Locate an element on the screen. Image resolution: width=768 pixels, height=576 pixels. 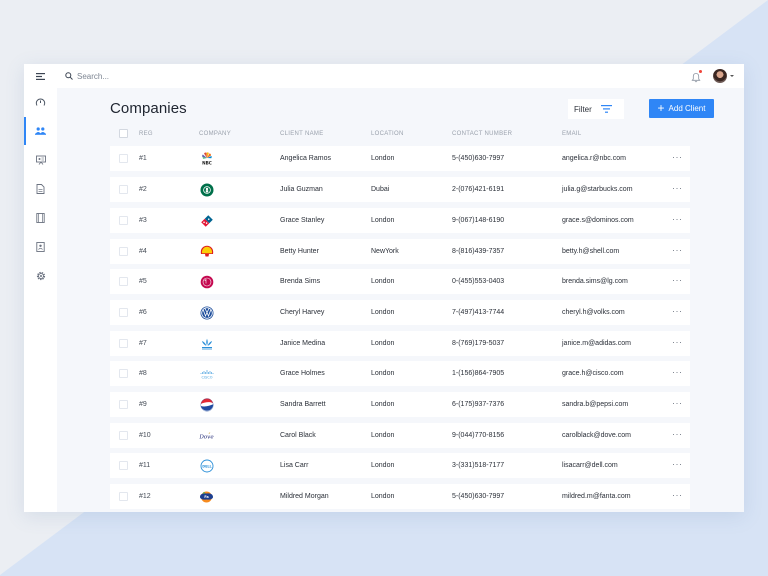
row-email: grace.h@cisco.com is located at coordinates (593, 373).